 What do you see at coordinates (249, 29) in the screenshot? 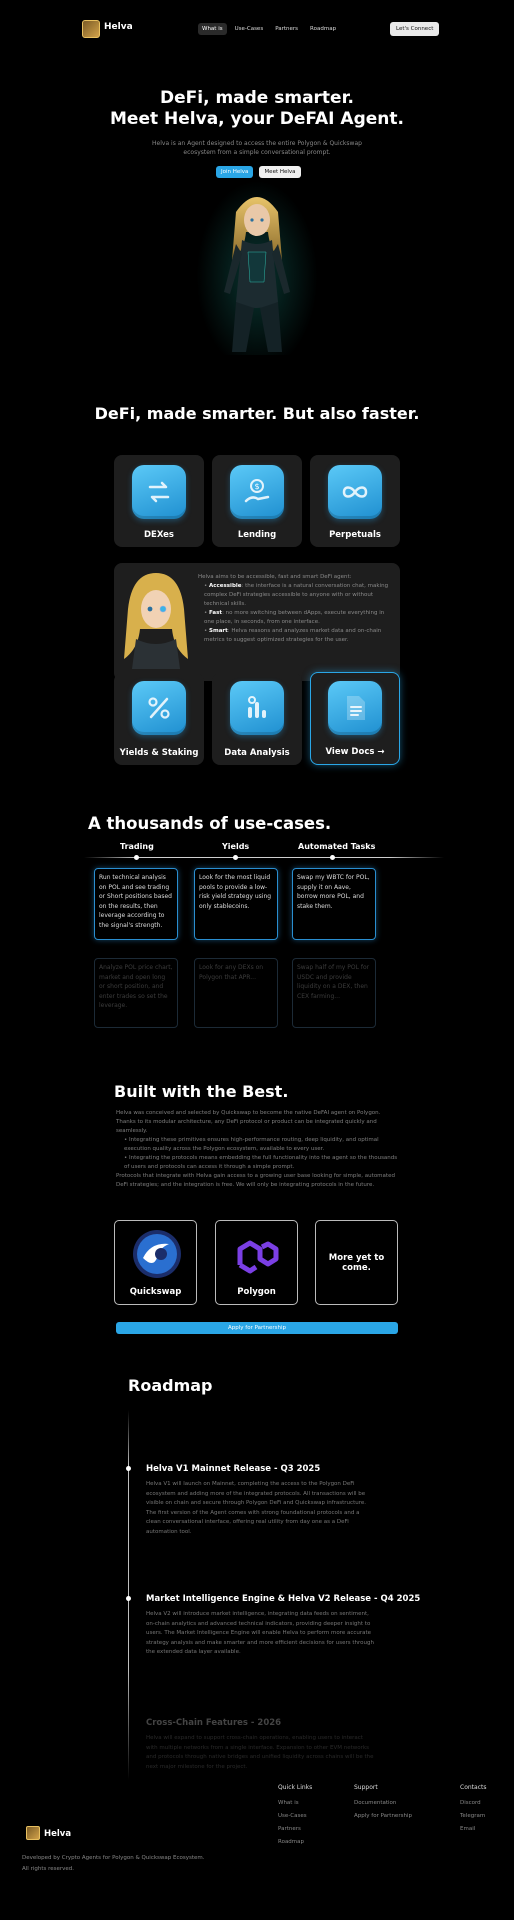
I see `nav-link-use-cases: Use-Cases` at bounding box center [249, 29].